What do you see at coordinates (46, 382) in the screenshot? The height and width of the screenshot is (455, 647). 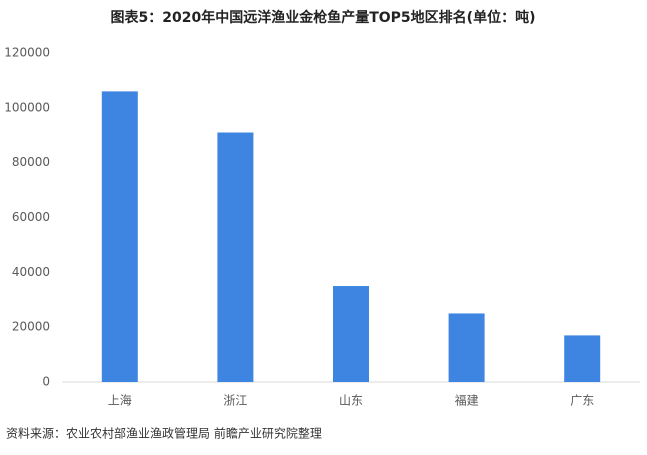 I see `y-tick-label: 0` at bounding box center [46, 382].